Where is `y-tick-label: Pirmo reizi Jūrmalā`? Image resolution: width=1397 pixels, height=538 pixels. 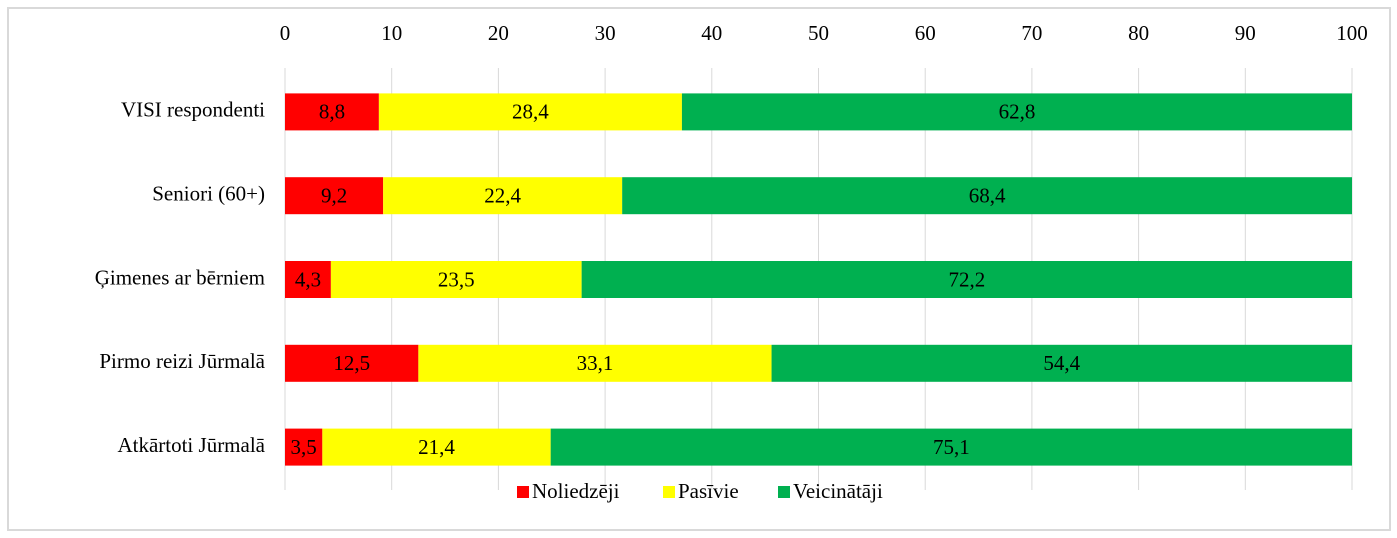
y-tick-label: Pirmo reizi Jūrmalā is located at coordinates (182, 361).